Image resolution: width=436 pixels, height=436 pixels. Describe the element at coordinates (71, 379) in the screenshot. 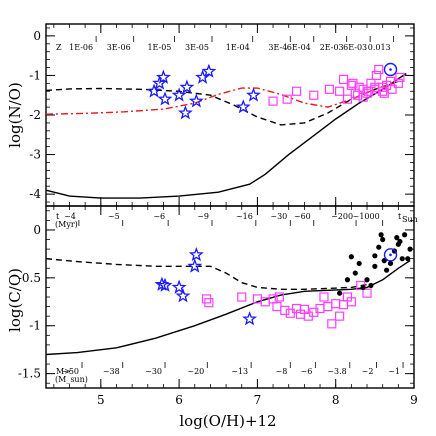

I see `mass-axis-unit: (M_sun)` at that location.